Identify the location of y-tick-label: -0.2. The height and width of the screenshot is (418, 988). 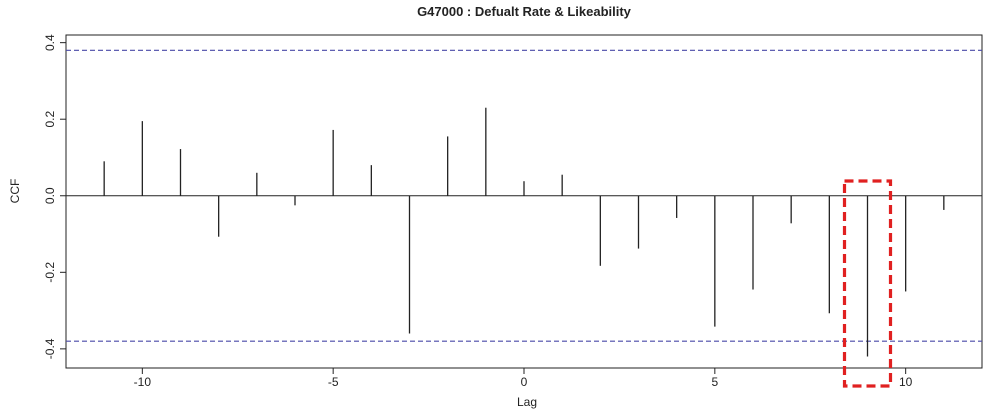
(50, 272).